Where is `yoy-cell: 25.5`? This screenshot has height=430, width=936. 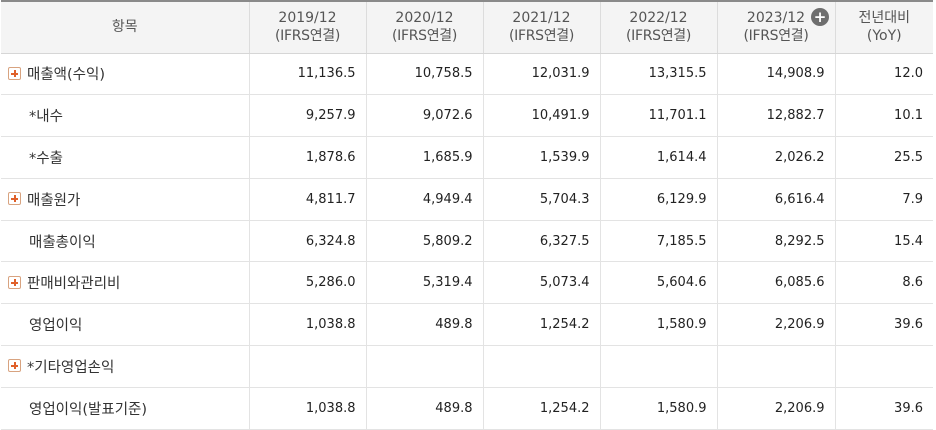 yoy-cell: 25.5 is located at coordinates (883, 157).